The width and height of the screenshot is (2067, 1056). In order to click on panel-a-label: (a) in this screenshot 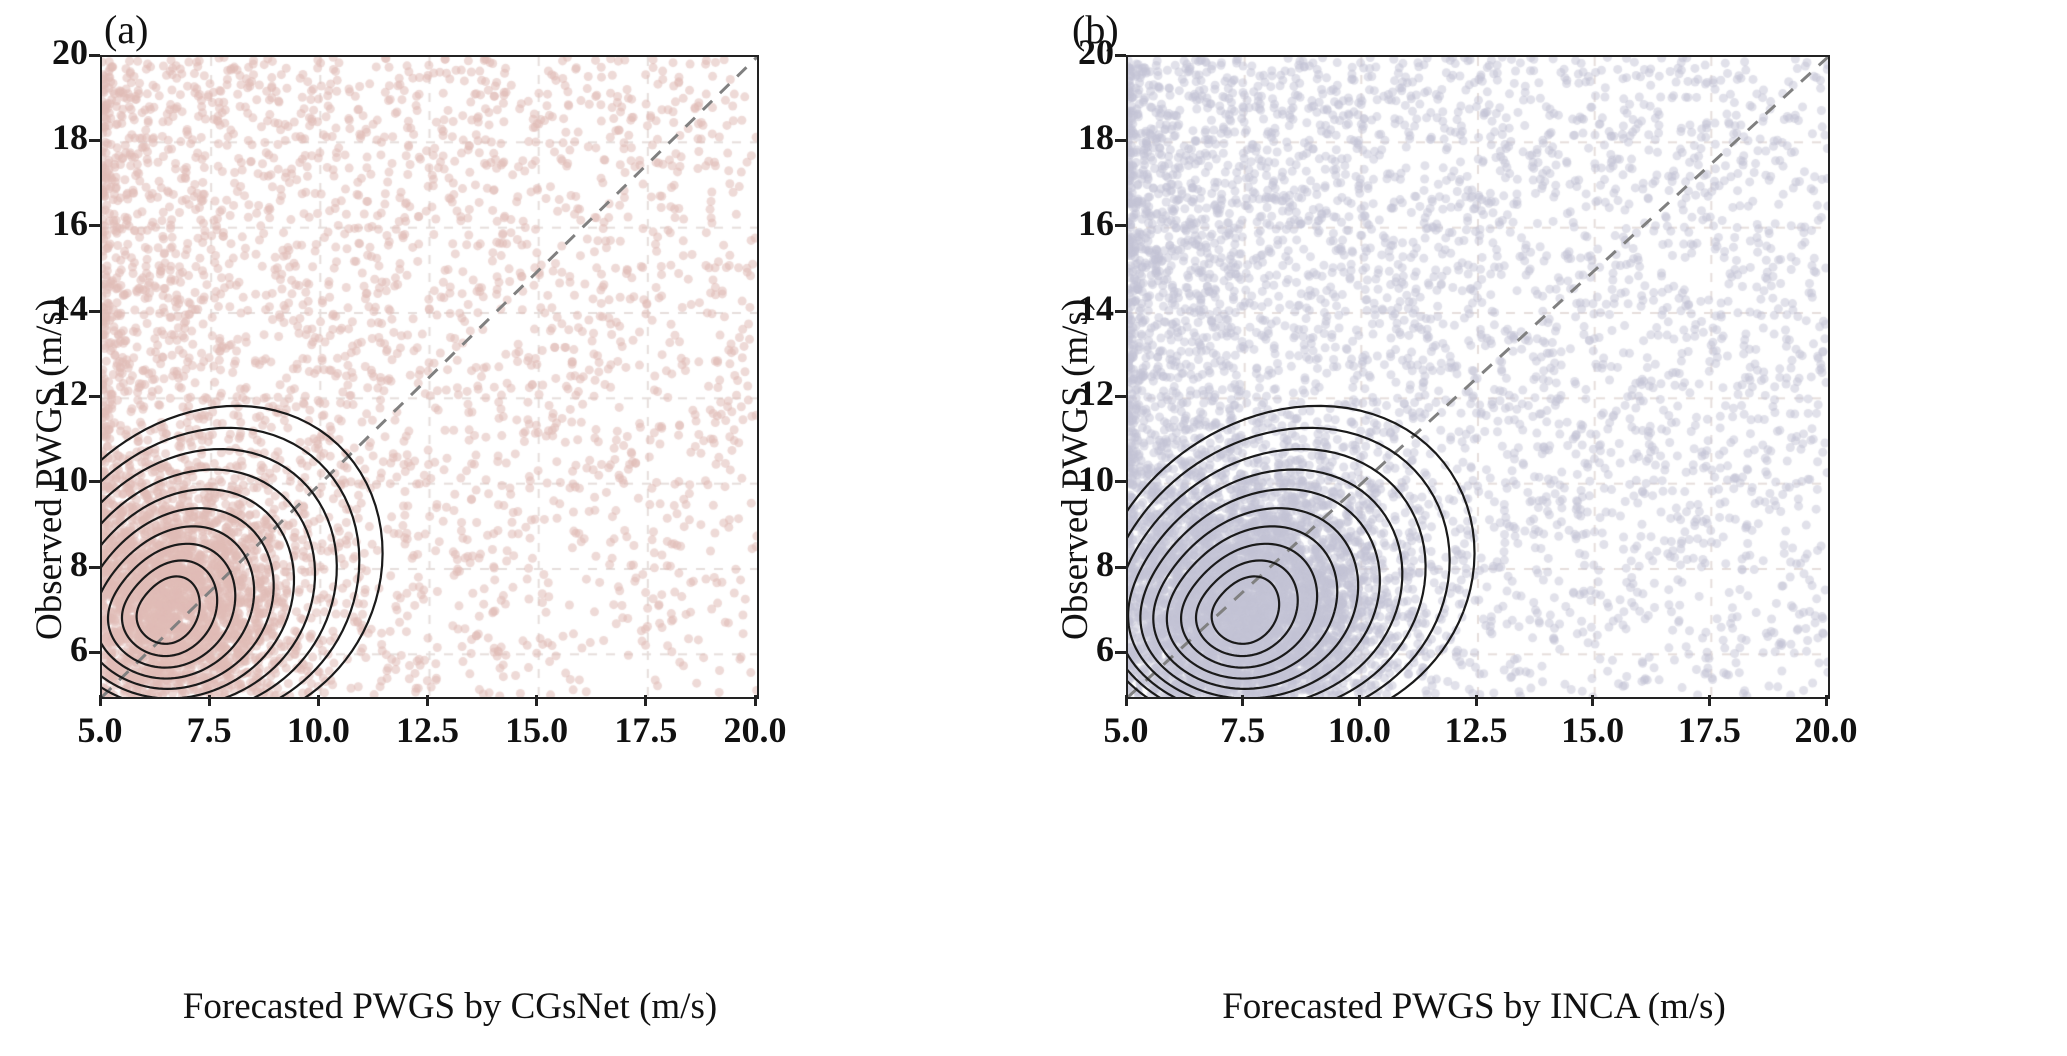, I will do `click(126, 29)`.